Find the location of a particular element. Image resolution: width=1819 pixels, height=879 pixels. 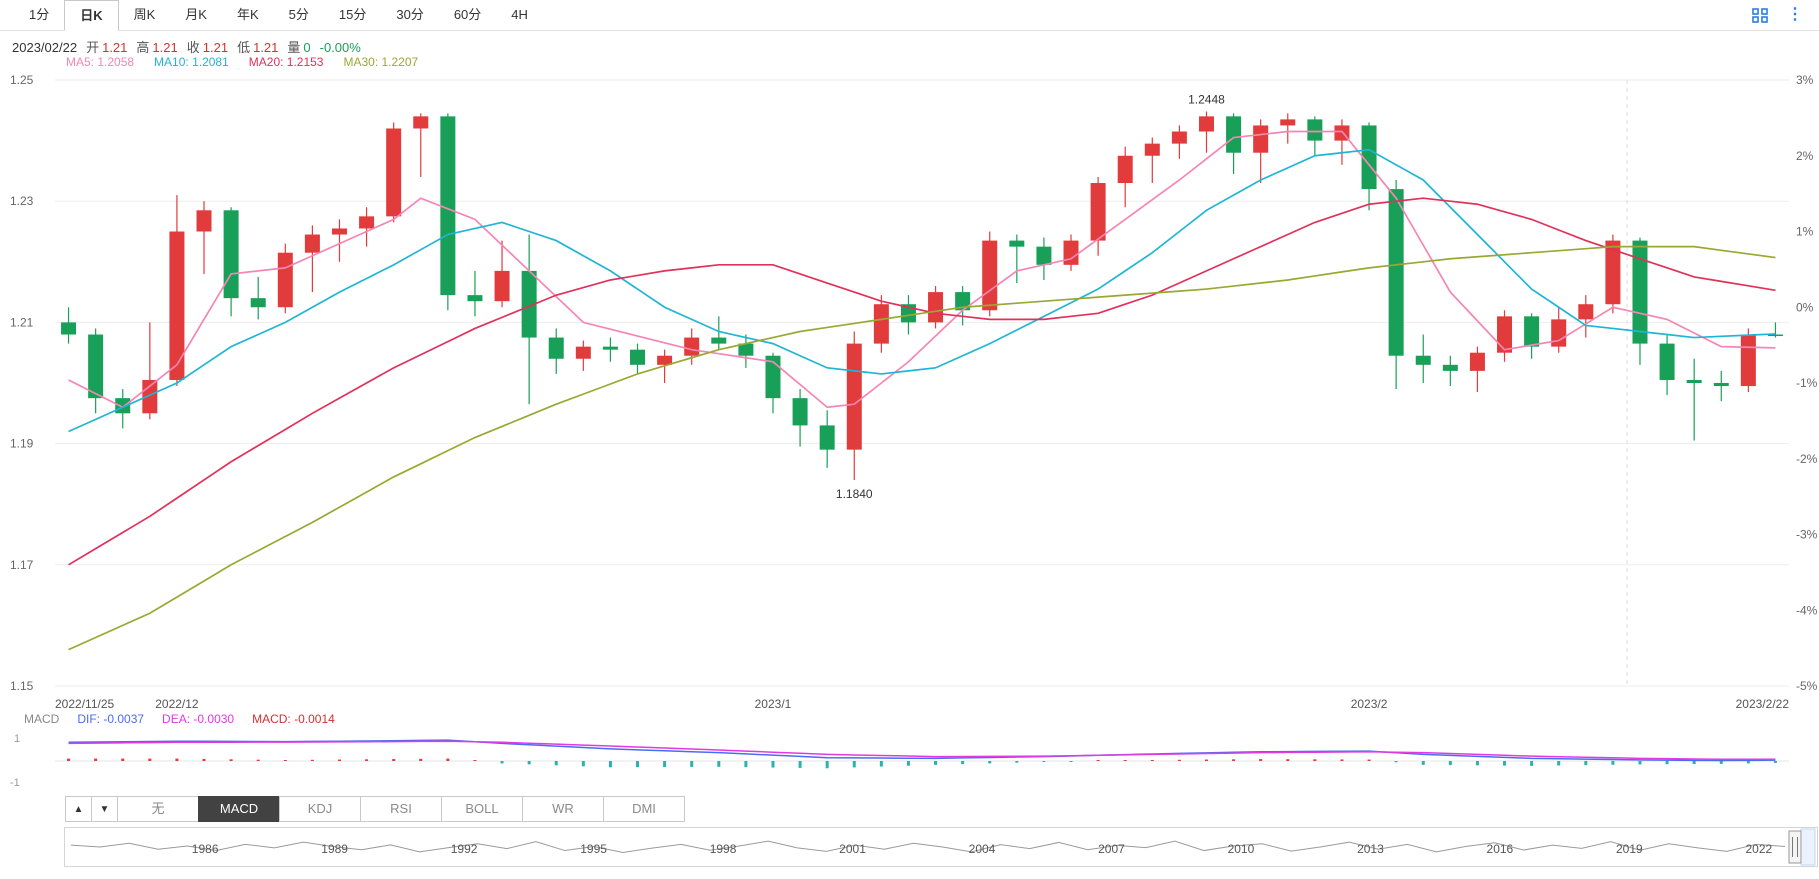

panel-expand-button: ▲ is located at coordinates (78, 809).